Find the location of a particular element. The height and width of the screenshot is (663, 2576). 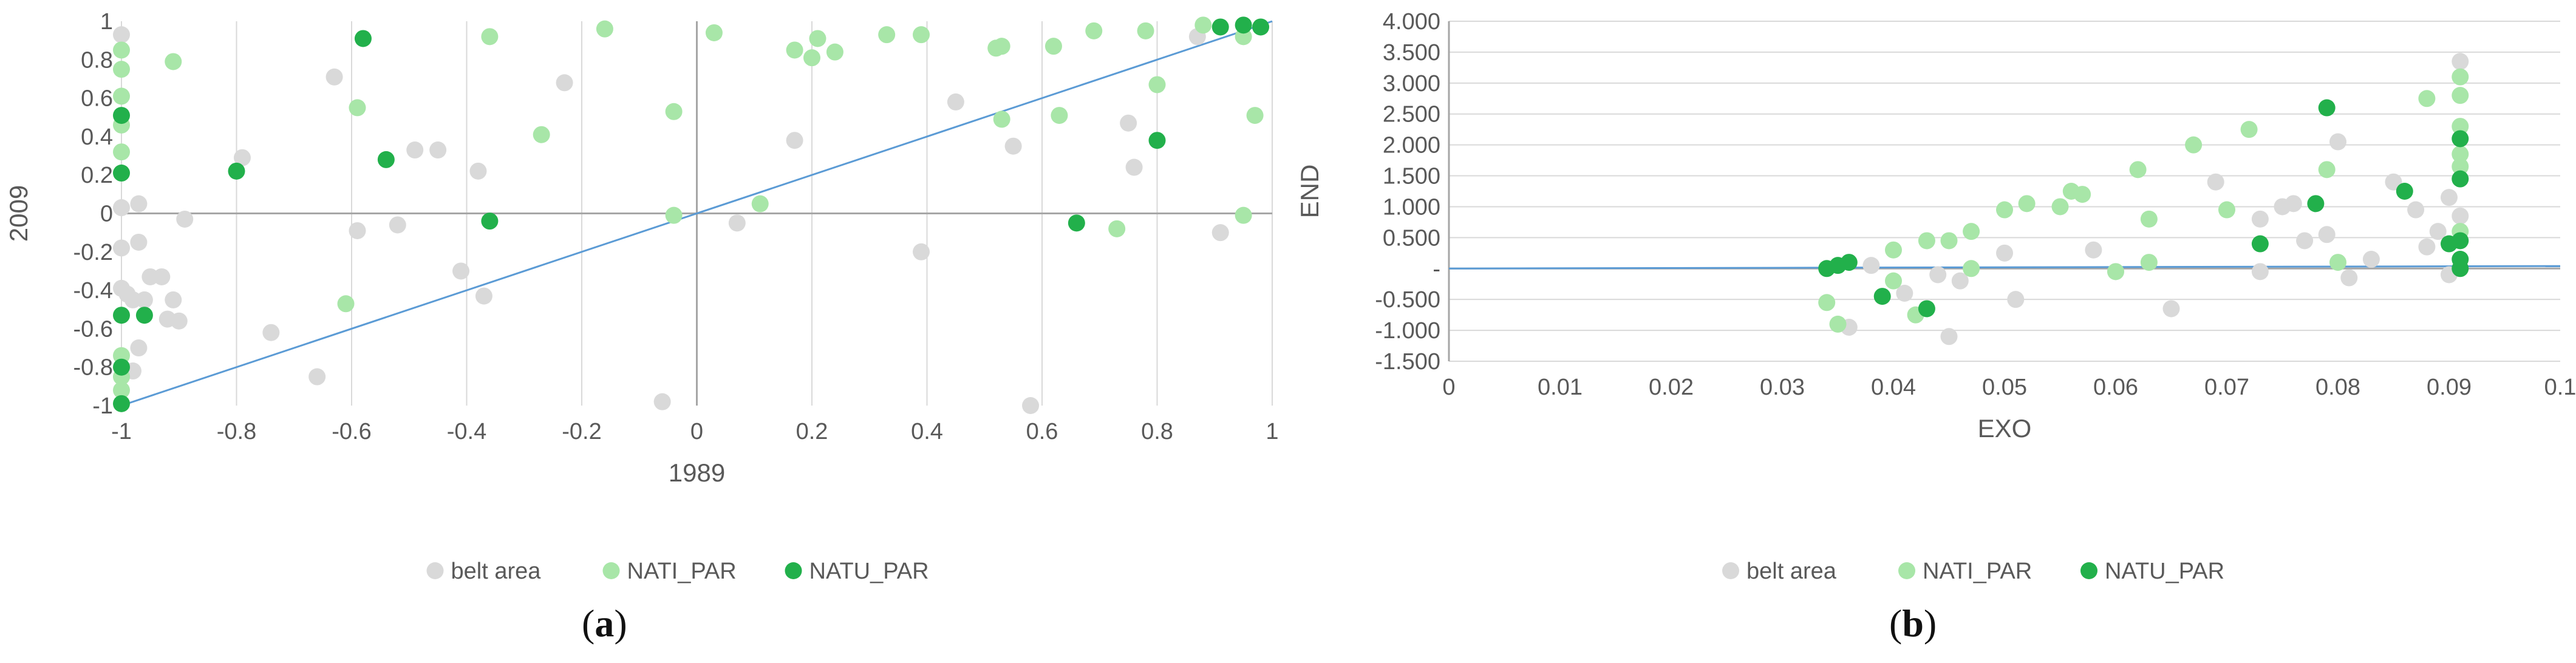

y-tick-label: 0.500 is located at coordinates (1412, 238).